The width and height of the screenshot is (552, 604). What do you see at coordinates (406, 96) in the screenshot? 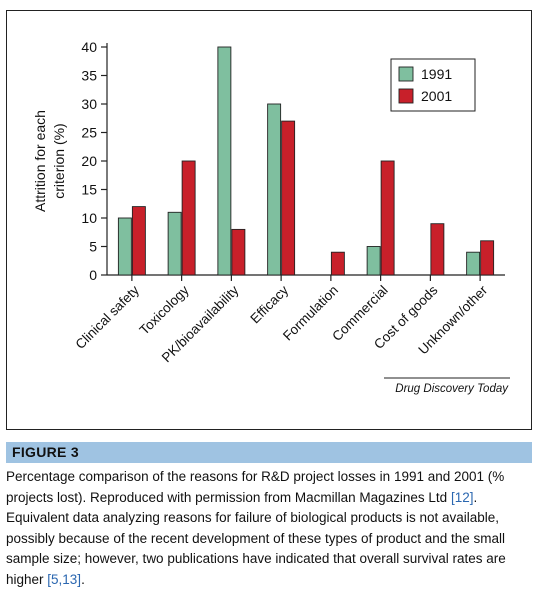
I see `legend-swatch-2001` at bounding box center [406, 96].